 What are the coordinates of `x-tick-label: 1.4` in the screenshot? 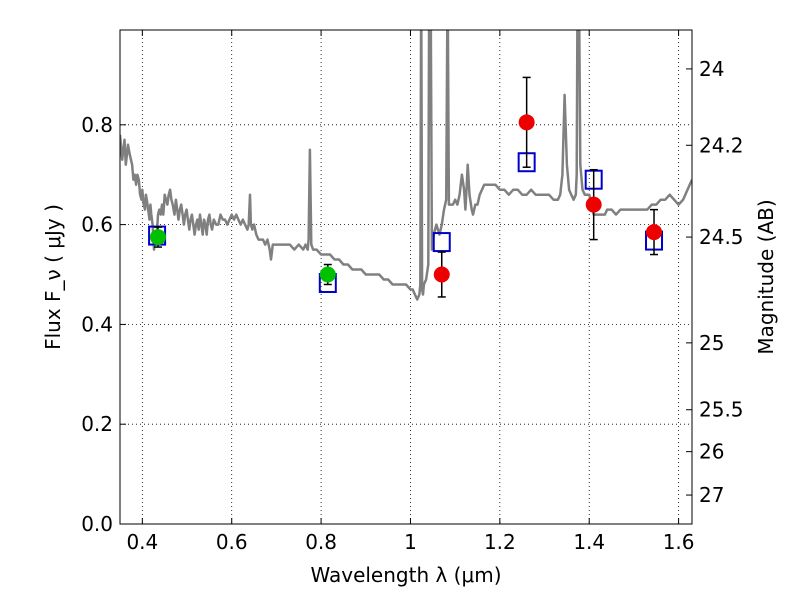 It's located at (589, 542).